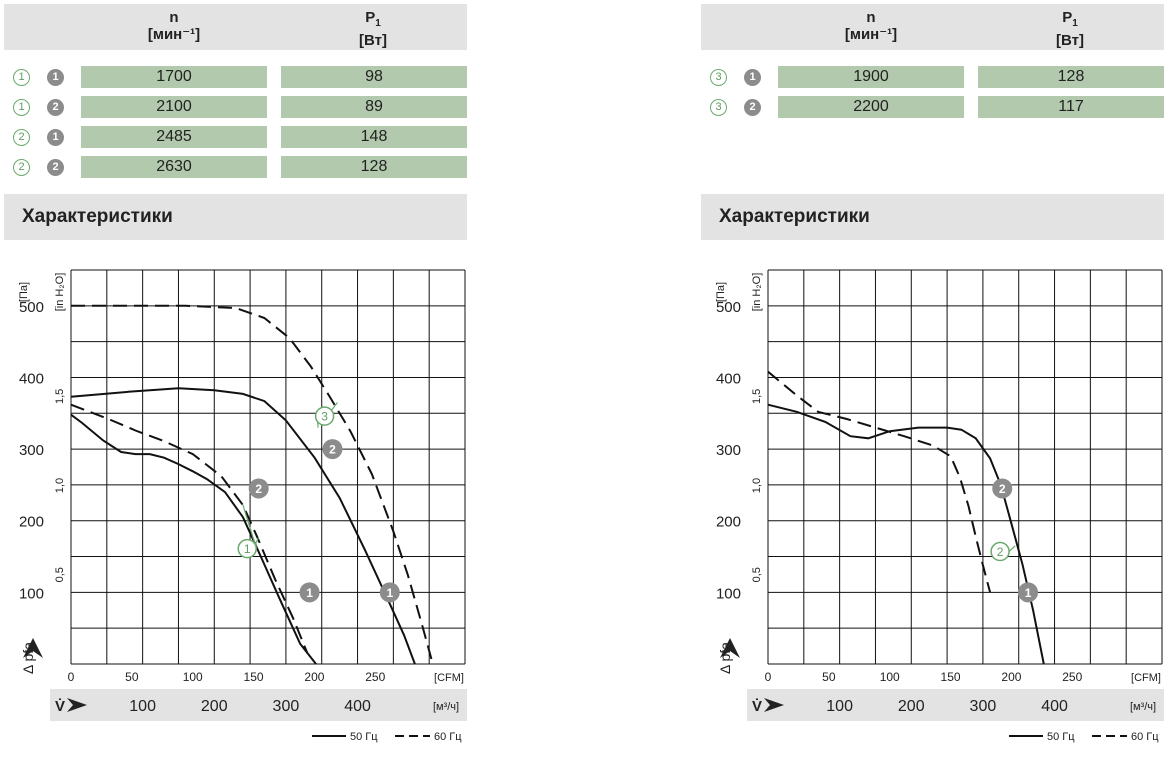 The image size is (1166, 757). Describe the element at coordinates (375, 677) in the screenshot. I see `x2-tick-label: 250` at that location.